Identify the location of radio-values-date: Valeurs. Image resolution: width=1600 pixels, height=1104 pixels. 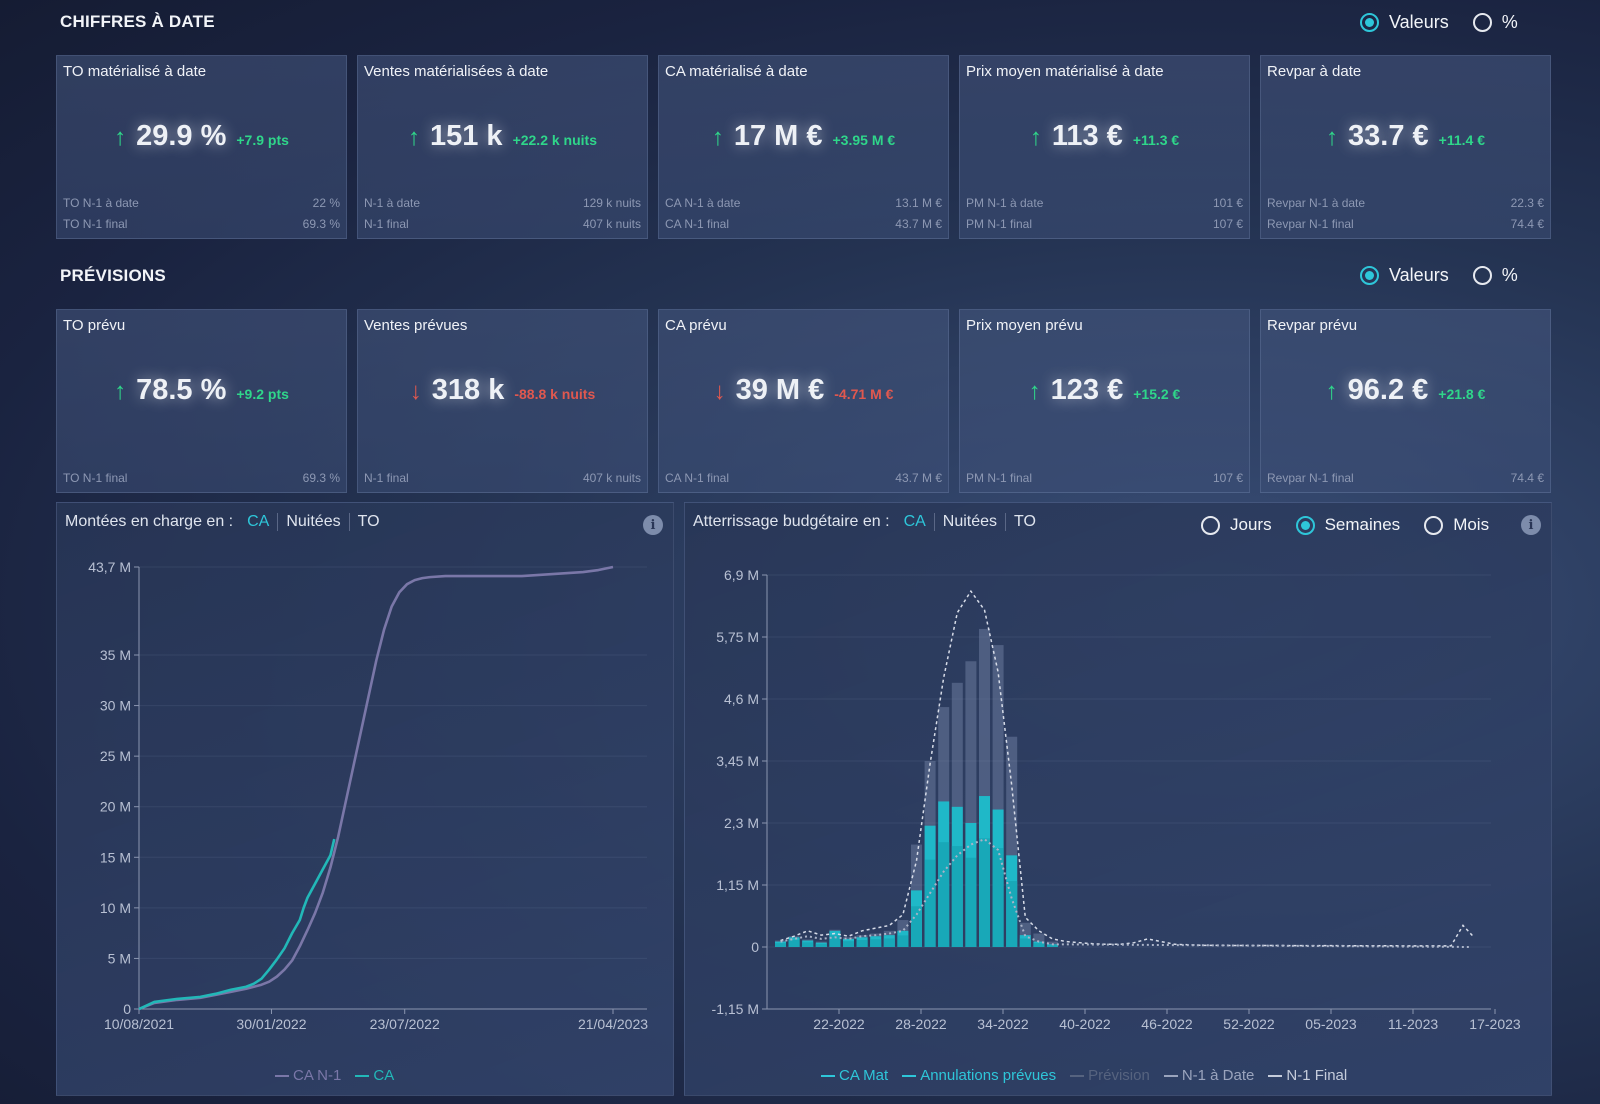
(1404, 22).